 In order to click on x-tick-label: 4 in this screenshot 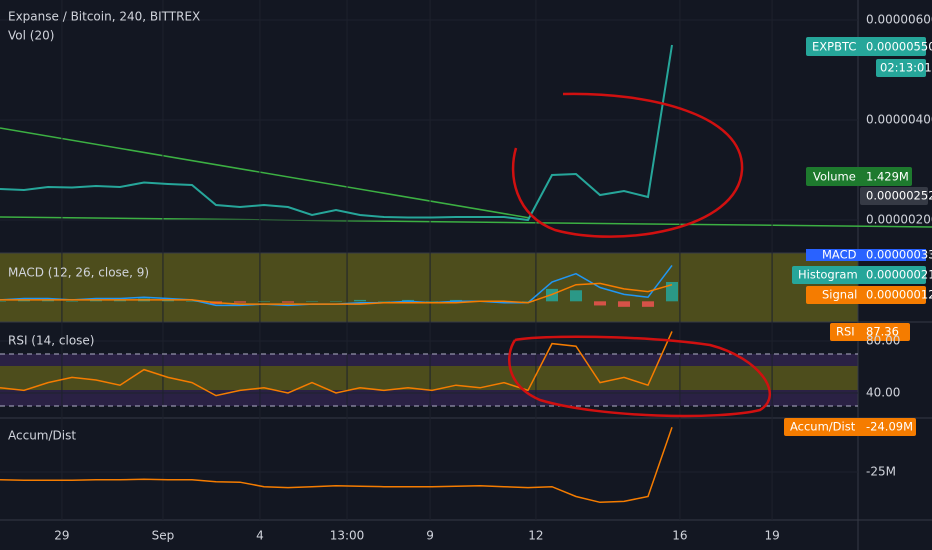, I will do `click(260, 536)`.